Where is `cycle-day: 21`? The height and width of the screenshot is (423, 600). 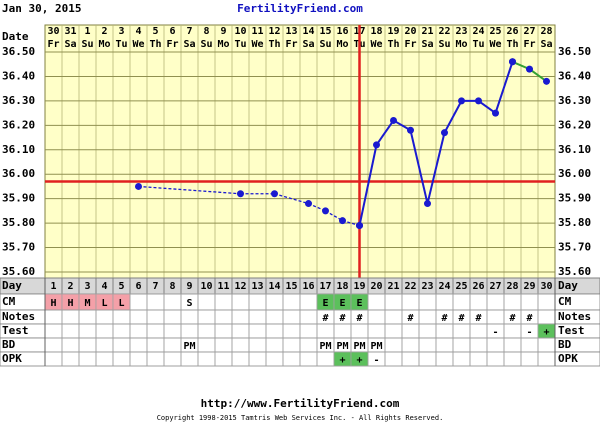
cycle-day: 21 is located at coordinates (393, 286).